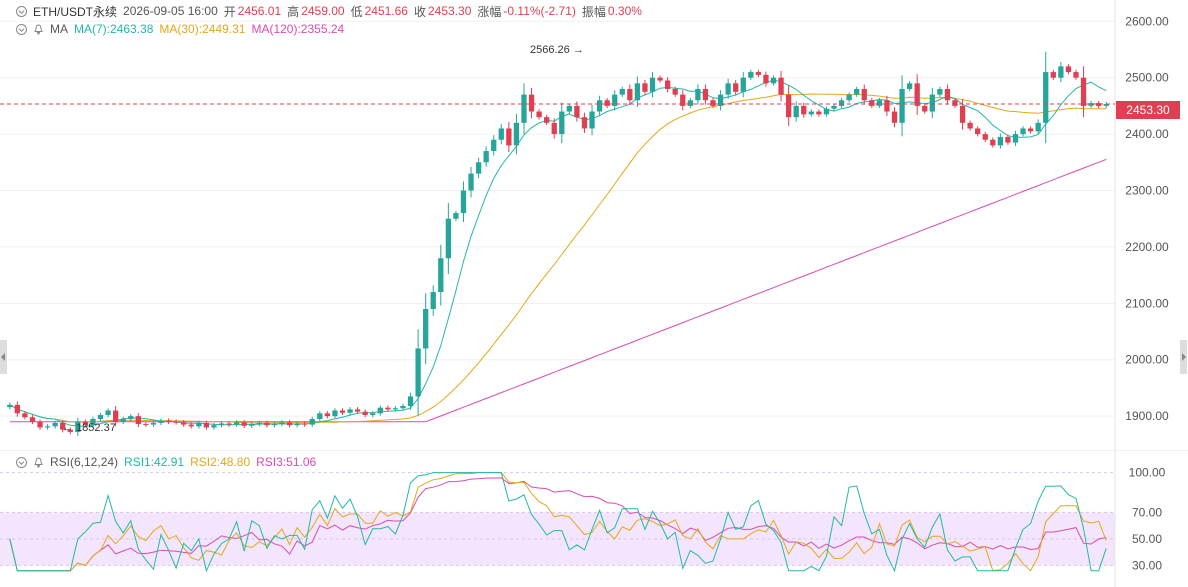 The height and width of the screenshot is (587, 1188). Describe the element at coordinates (1147, 303) in the screenshot. I see `price-tick-label: 2100.00` at that location.